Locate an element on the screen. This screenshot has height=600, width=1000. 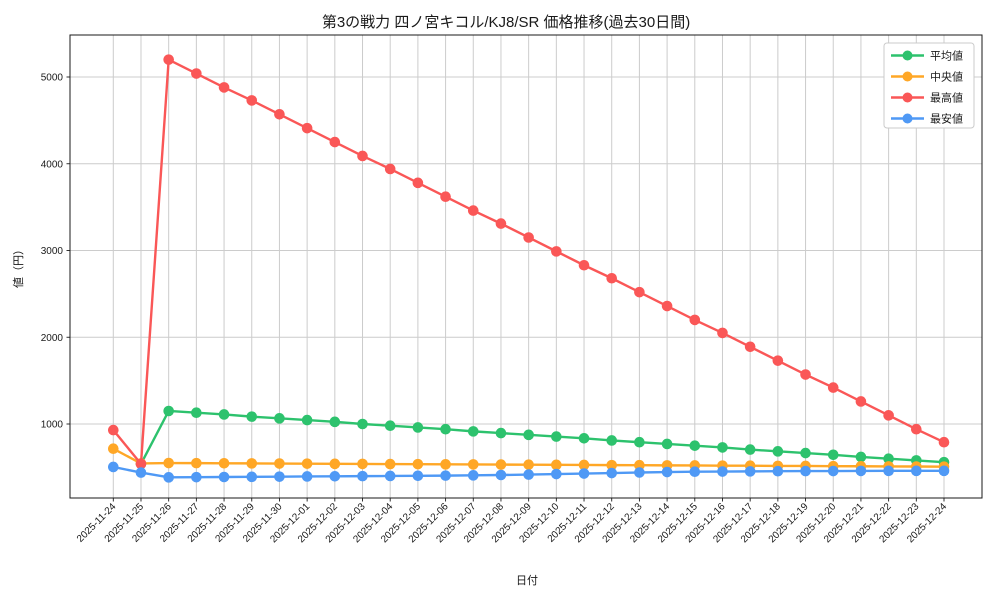
legend-label: 最高値 is located at coordinates (946, 97).